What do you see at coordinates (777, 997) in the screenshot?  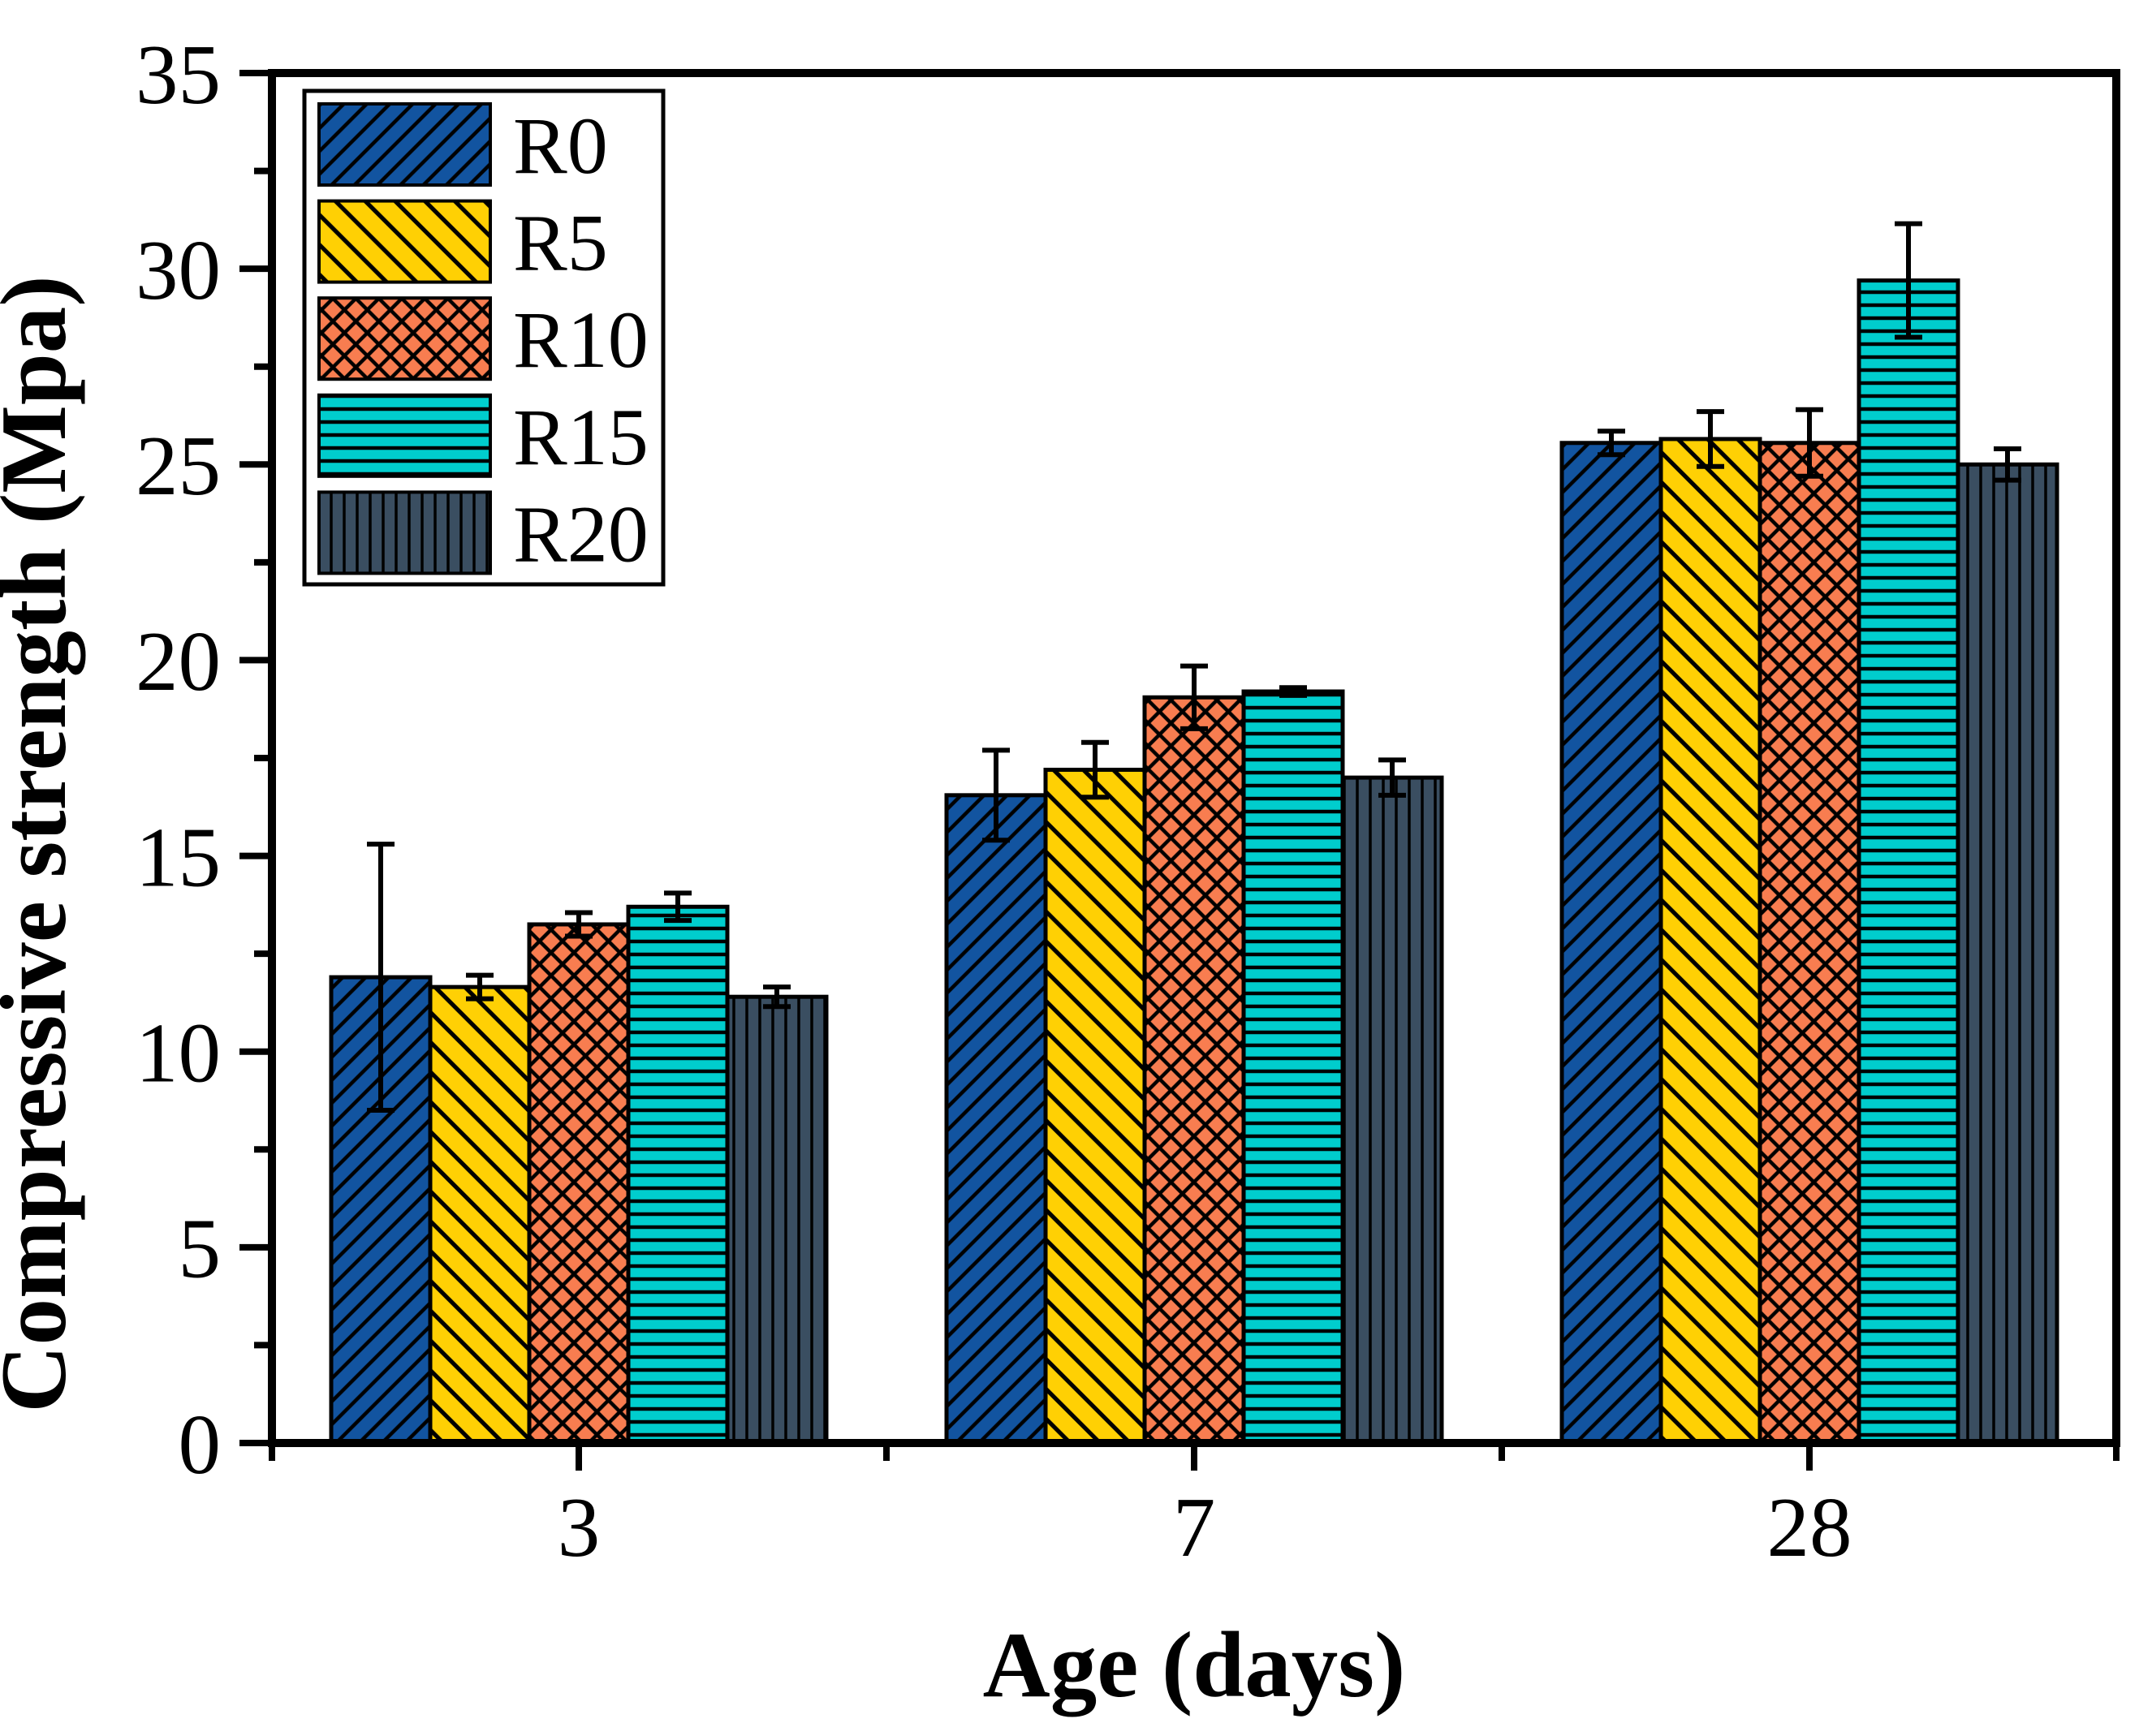 I see `error-bar-R20-age3` at bounding box center [777, 997].